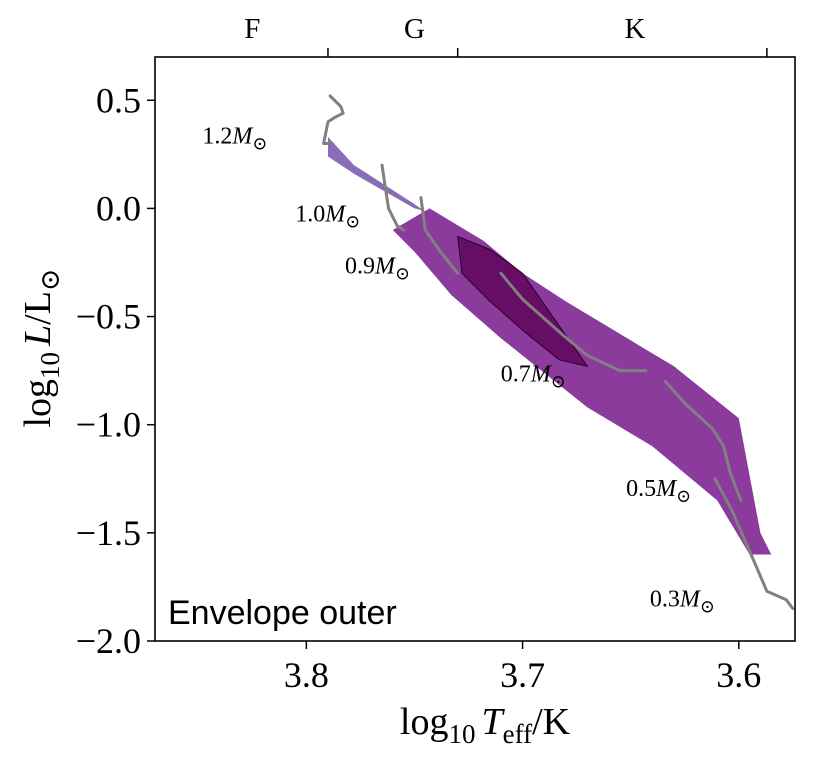 The height and width of the screenshot is (759, 831). Describe the element at coordinates (377, 268) in the screenshot. I see `mass-label-0_9: 0.9M⊙` at that location.